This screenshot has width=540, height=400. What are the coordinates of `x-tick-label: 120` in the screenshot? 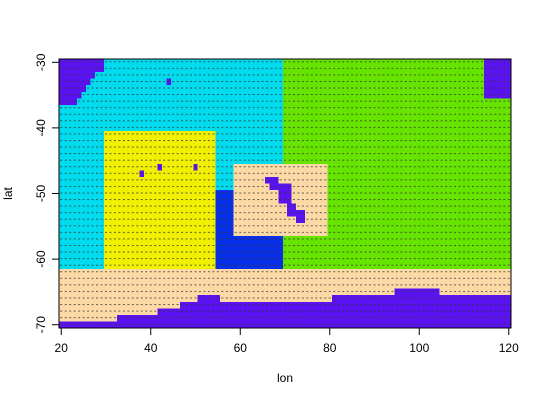 It's located at (509, 348).